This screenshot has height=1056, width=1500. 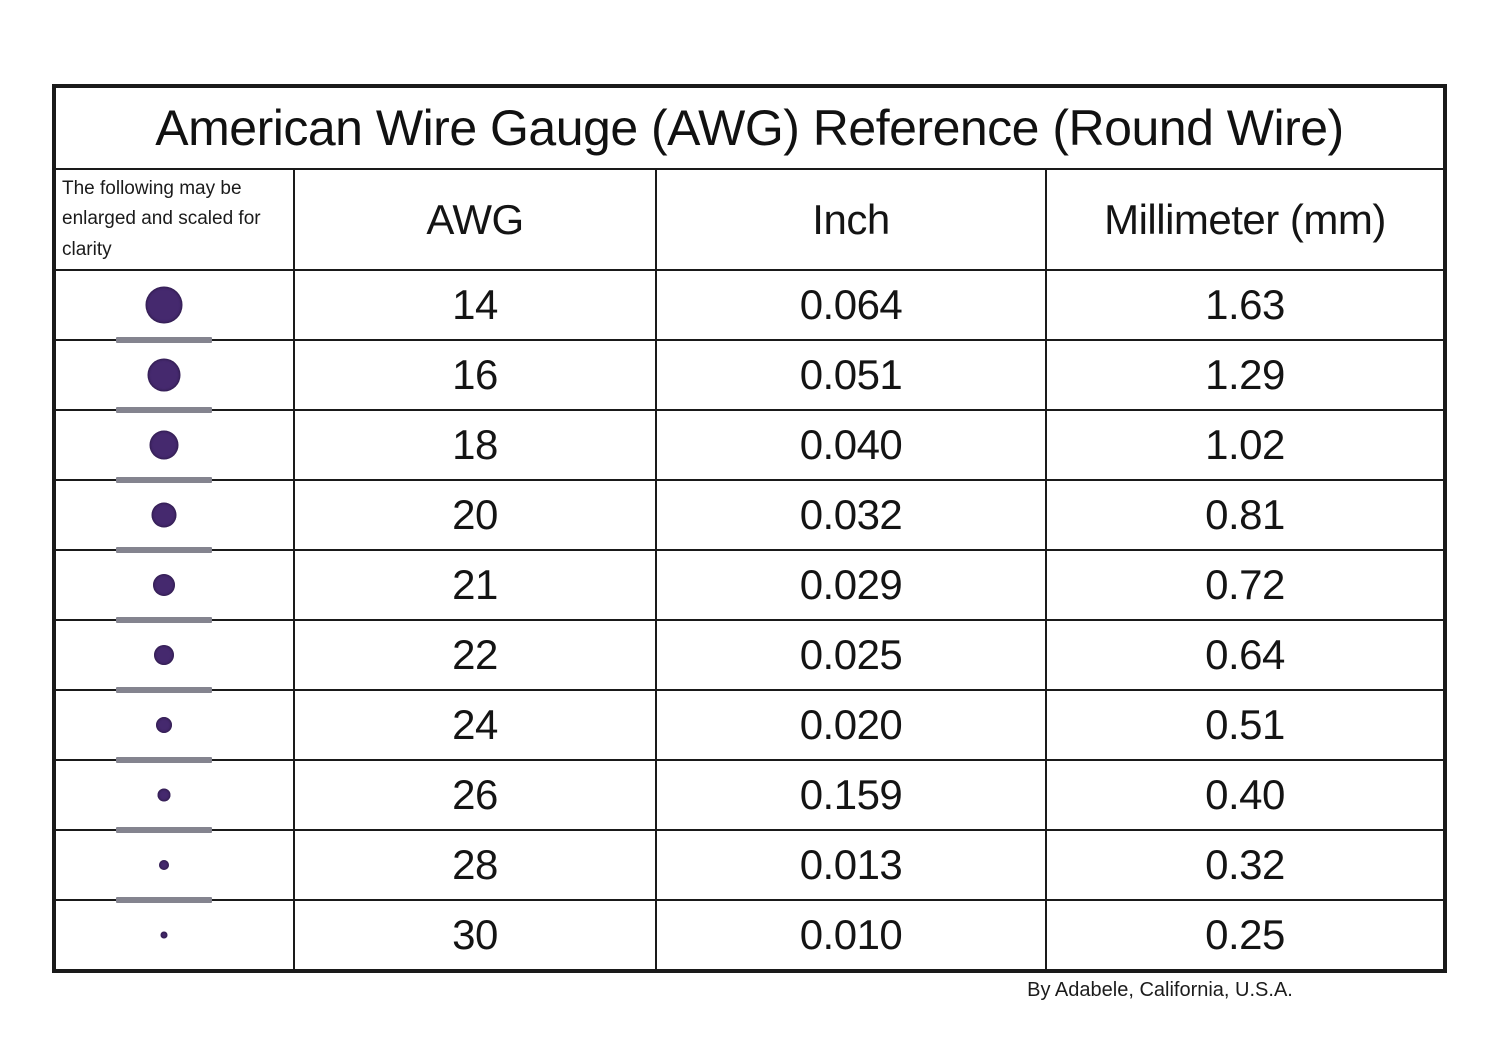 I want to click on awg-value-cell: 26, so click(x=475, y=795).